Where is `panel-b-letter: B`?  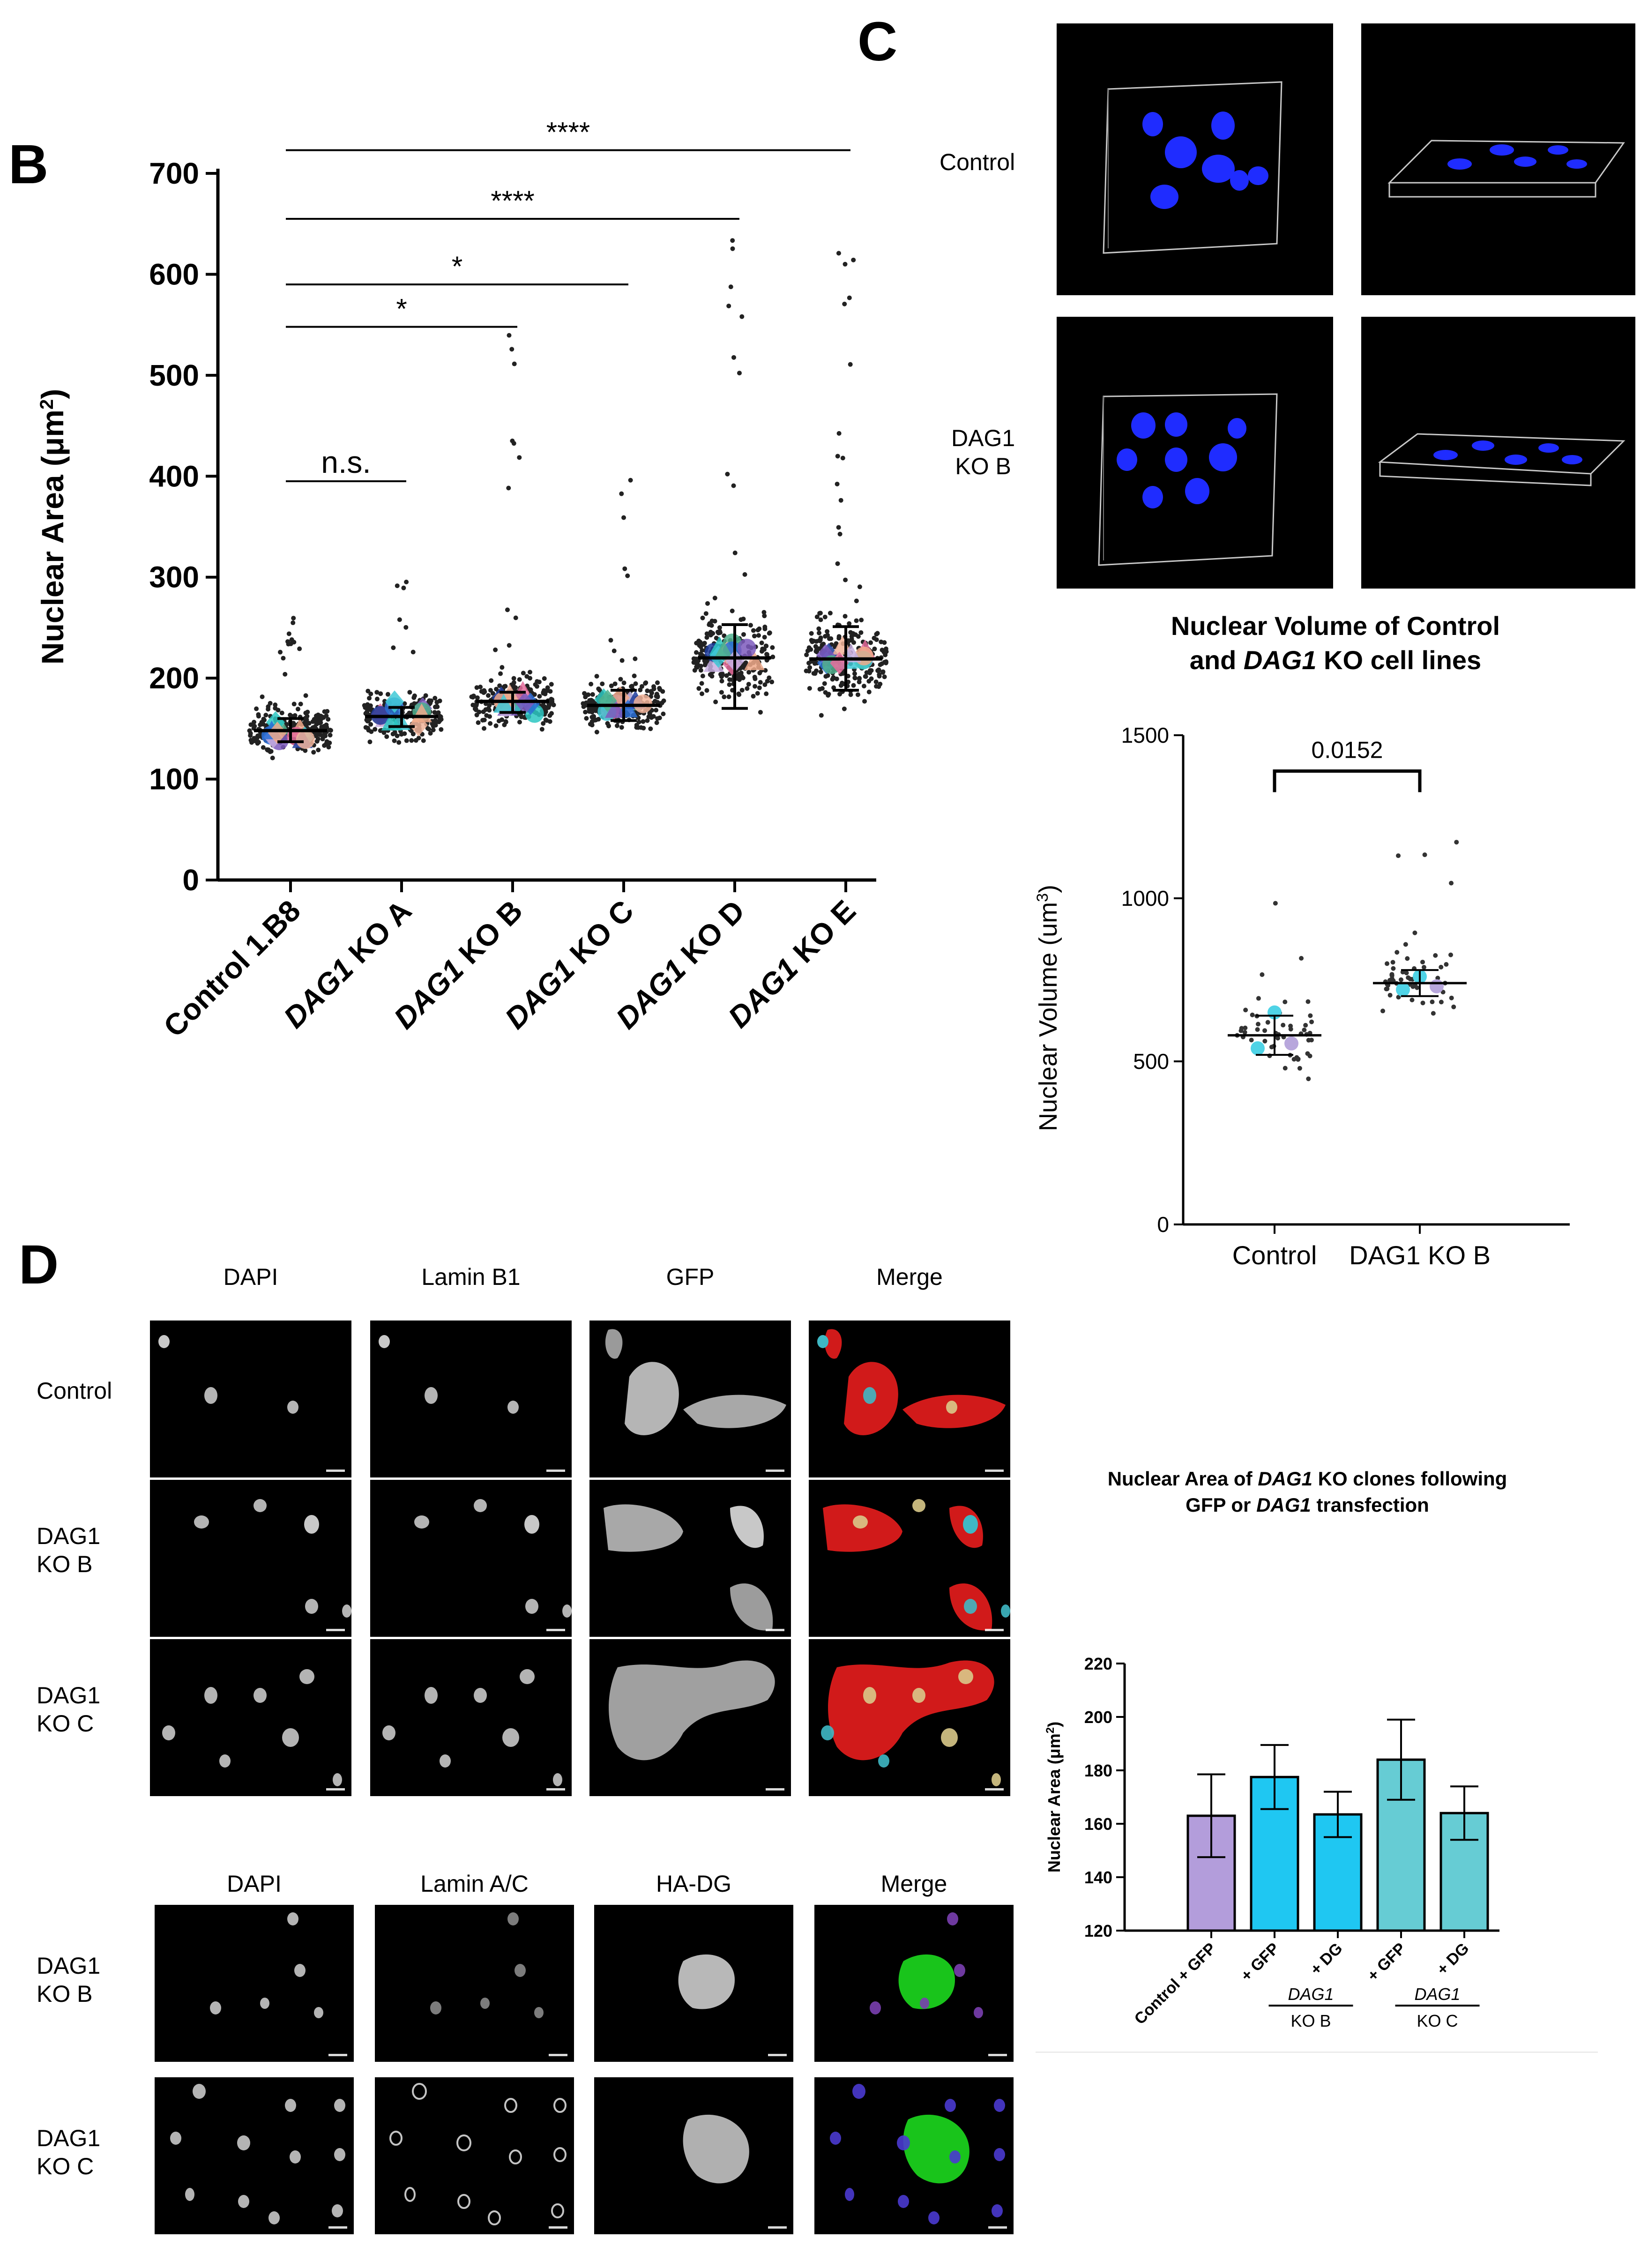 panel-b-letter: B is located at coordinates (28, 165).